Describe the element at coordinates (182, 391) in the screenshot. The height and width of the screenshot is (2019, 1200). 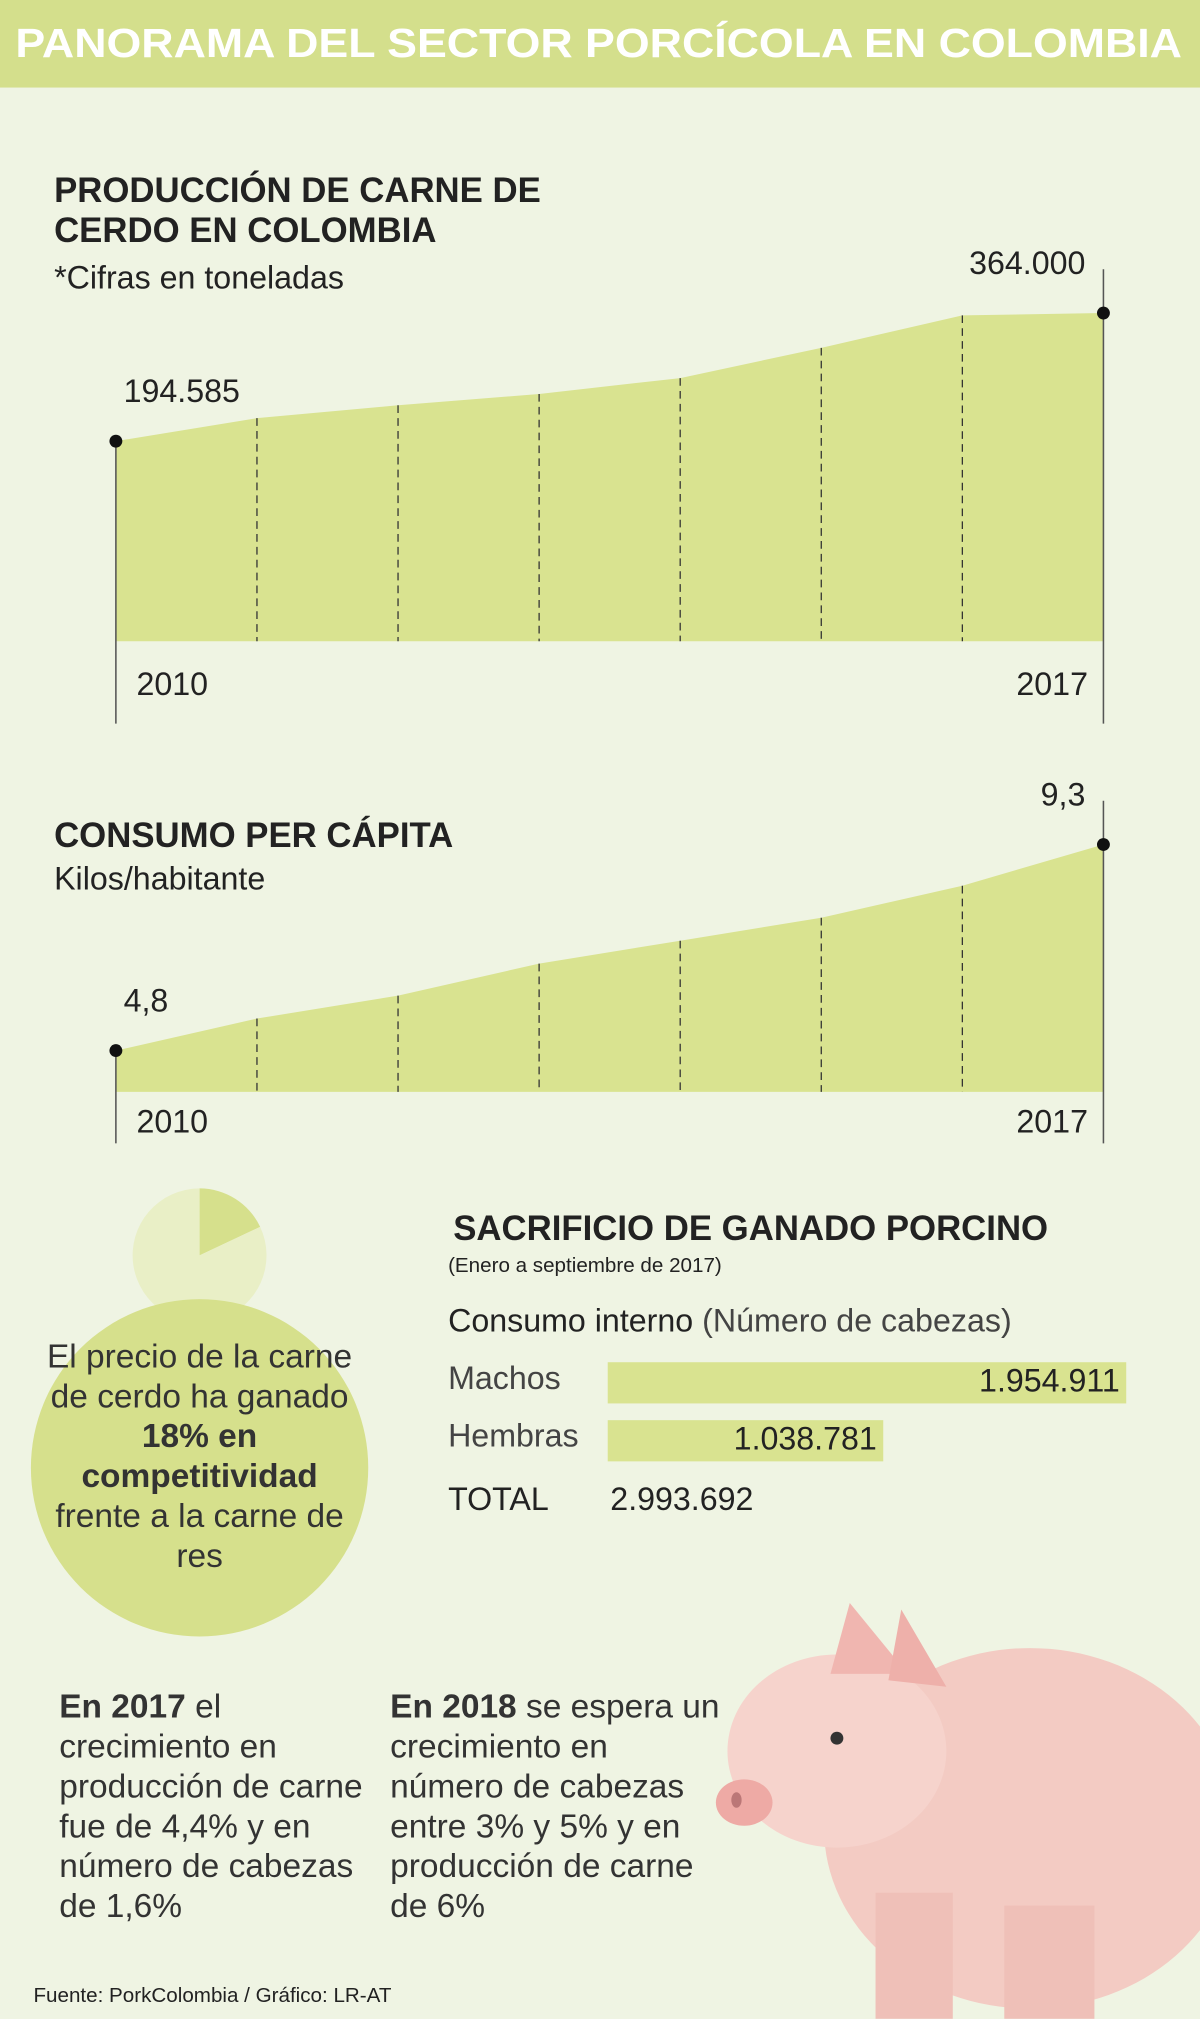
I see `value-label: 194.585` at that location.